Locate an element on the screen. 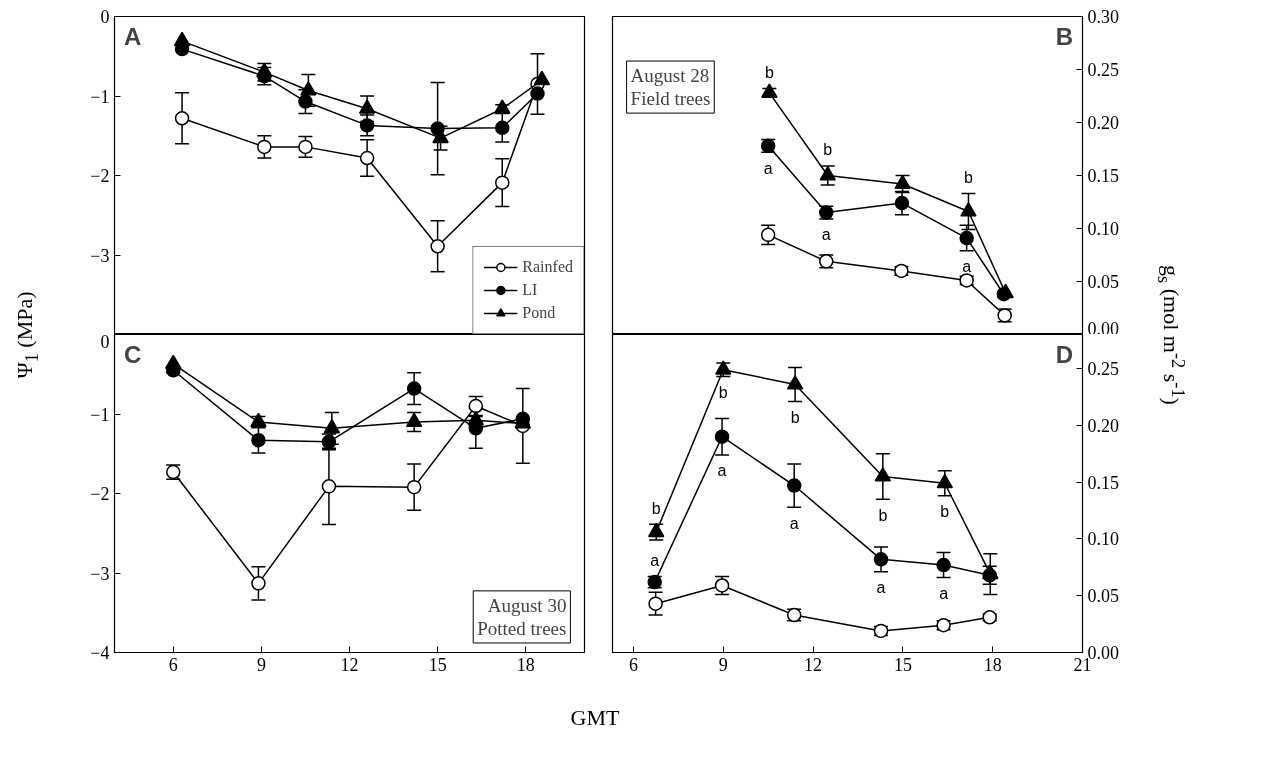 This screenshot has width=1280, height=760. legend-label: LI is located at coordinates (530, 290).